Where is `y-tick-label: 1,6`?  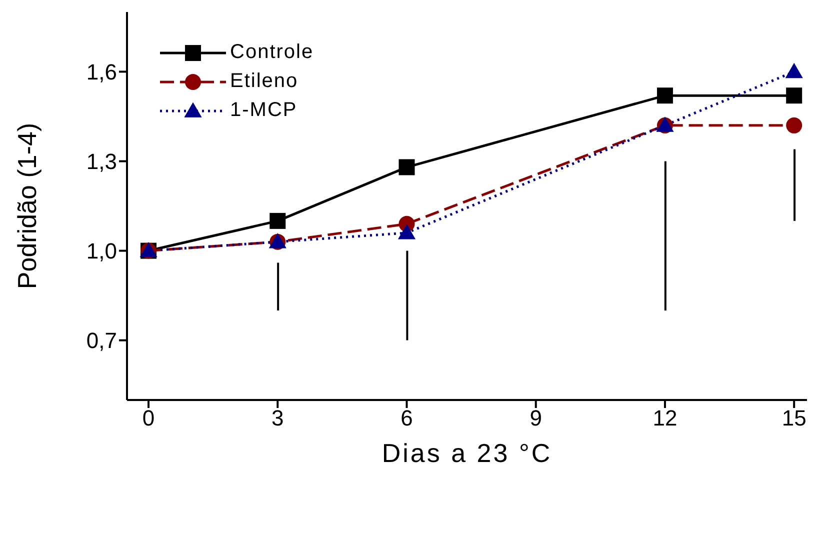
y-tick-label: 1,6 is located at coordinates (101, 72).